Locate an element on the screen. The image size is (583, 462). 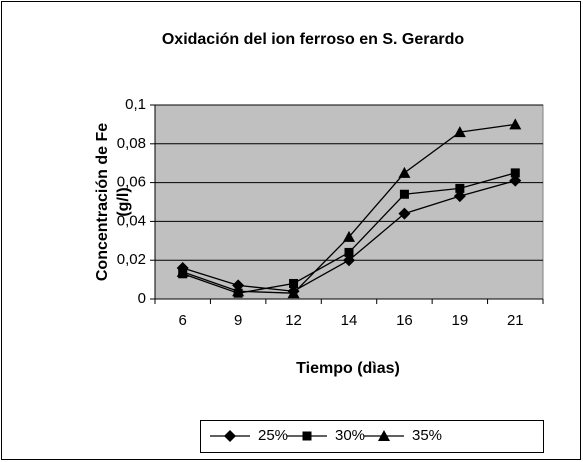
y-tick-label: 0,02 is located at coordinates (131, 259).